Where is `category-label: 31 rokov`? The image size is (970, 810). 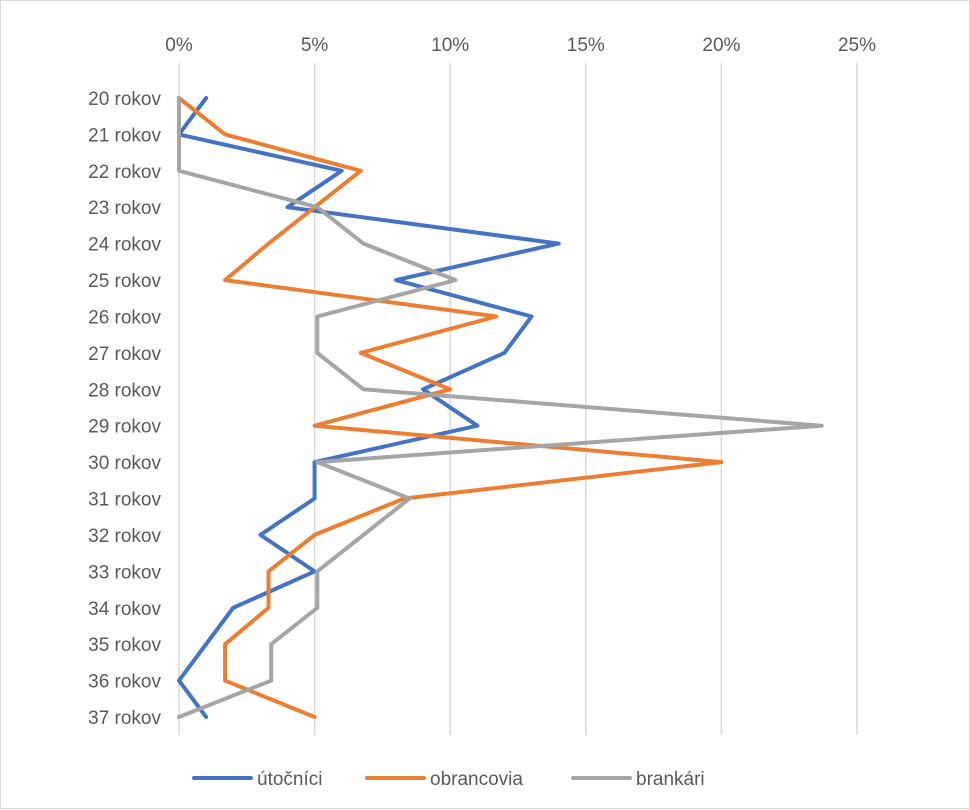
category-label: 31 rokov is located at coordinates (124, 500).